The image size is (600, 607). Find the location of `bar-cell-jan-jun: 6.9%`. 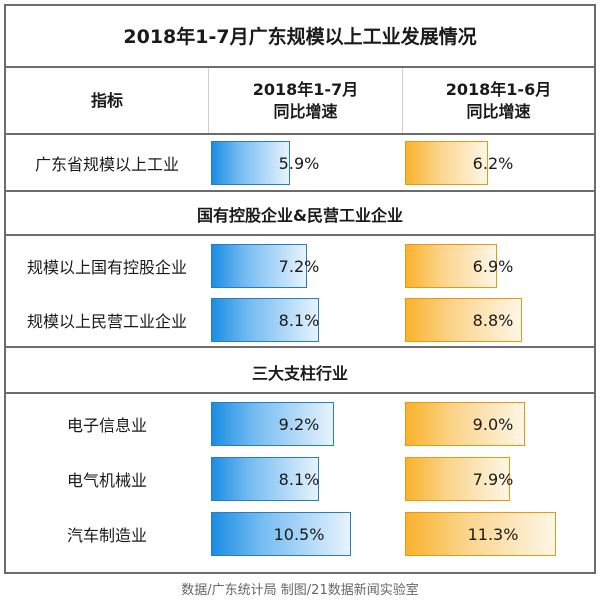

bar-cell-jan-jun: 6.9% is located at coordinates (493, 266).